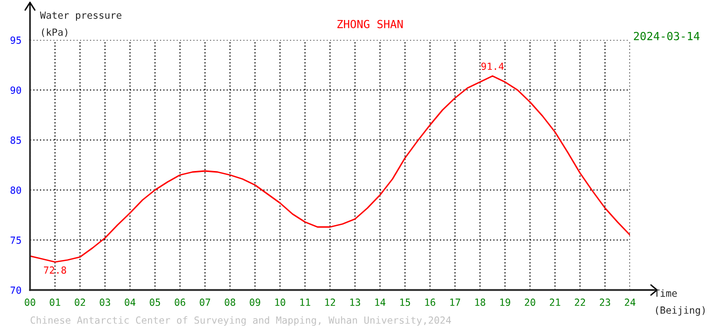 The height and width of the screenshot is (328, 710). Describe the element at coordinates (355, 302) in the screenshot. I see `x-tick-label: 13` at that location.